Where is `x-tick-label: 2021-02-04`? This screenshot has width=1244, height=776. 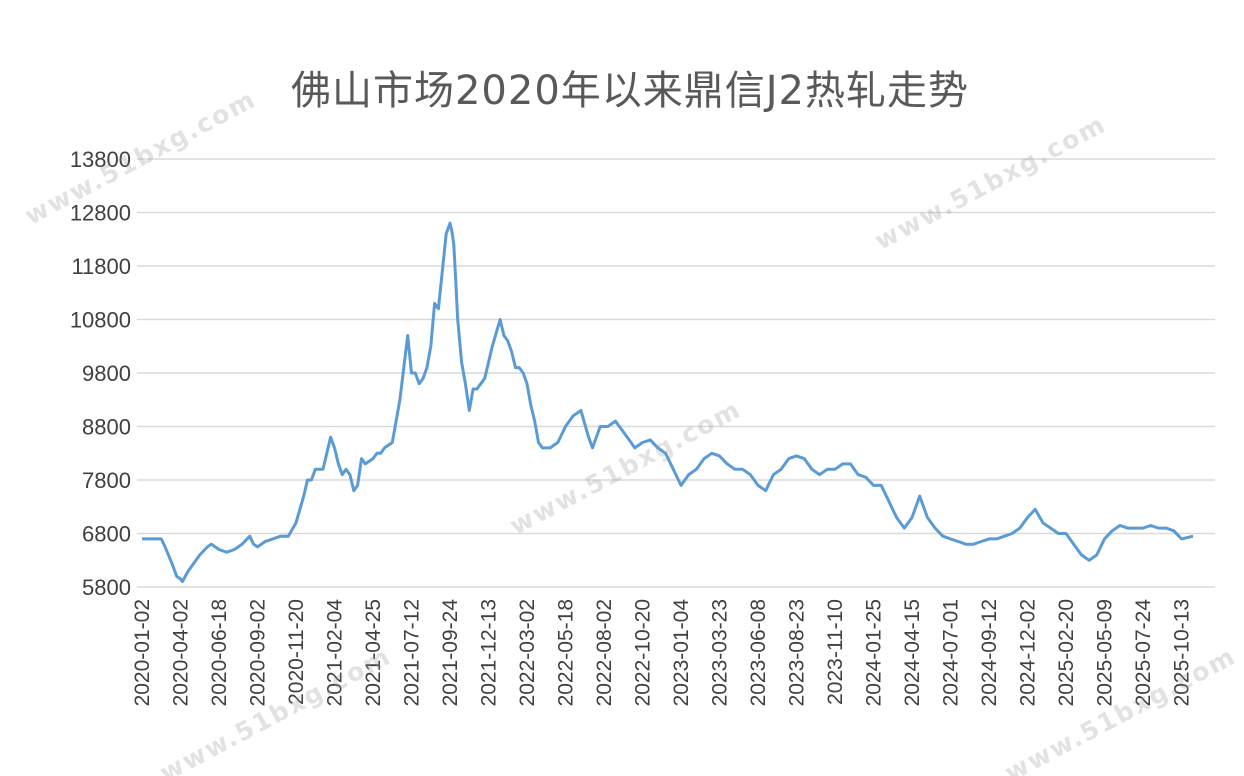
x-tick-label: 2021-02-04 is located at coordinates (335, 653).